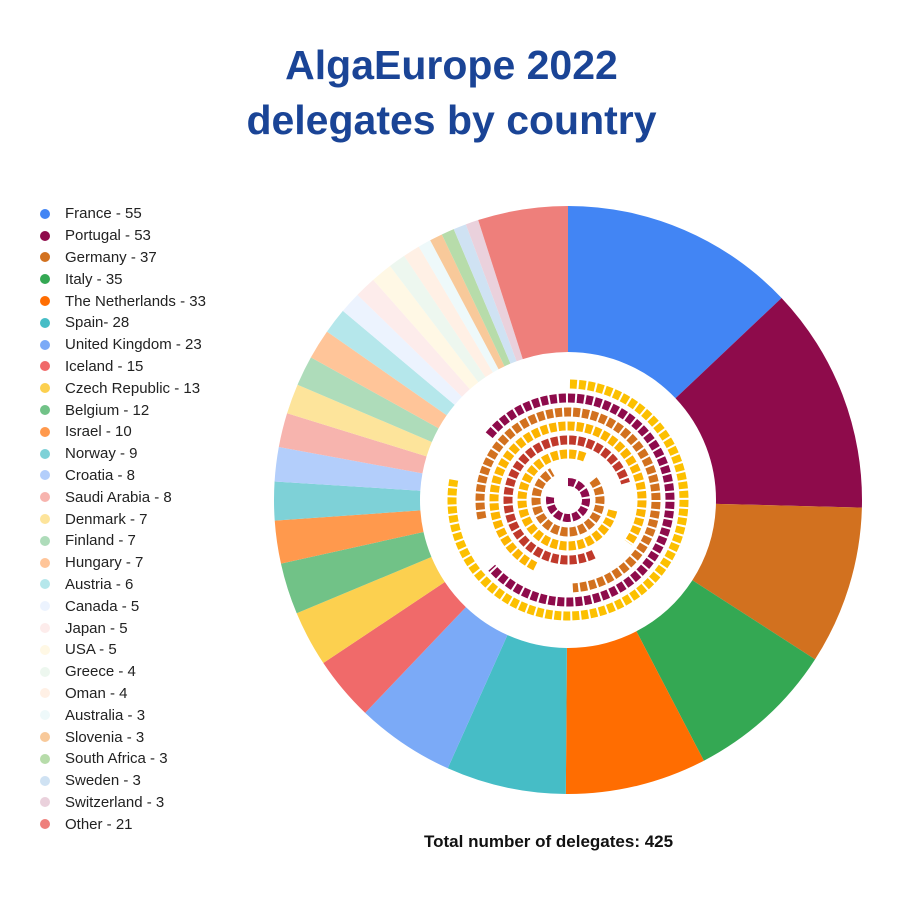 The image size is (903, 903). I want to click on legend-item: Sweden - 3, so click(123, 781).